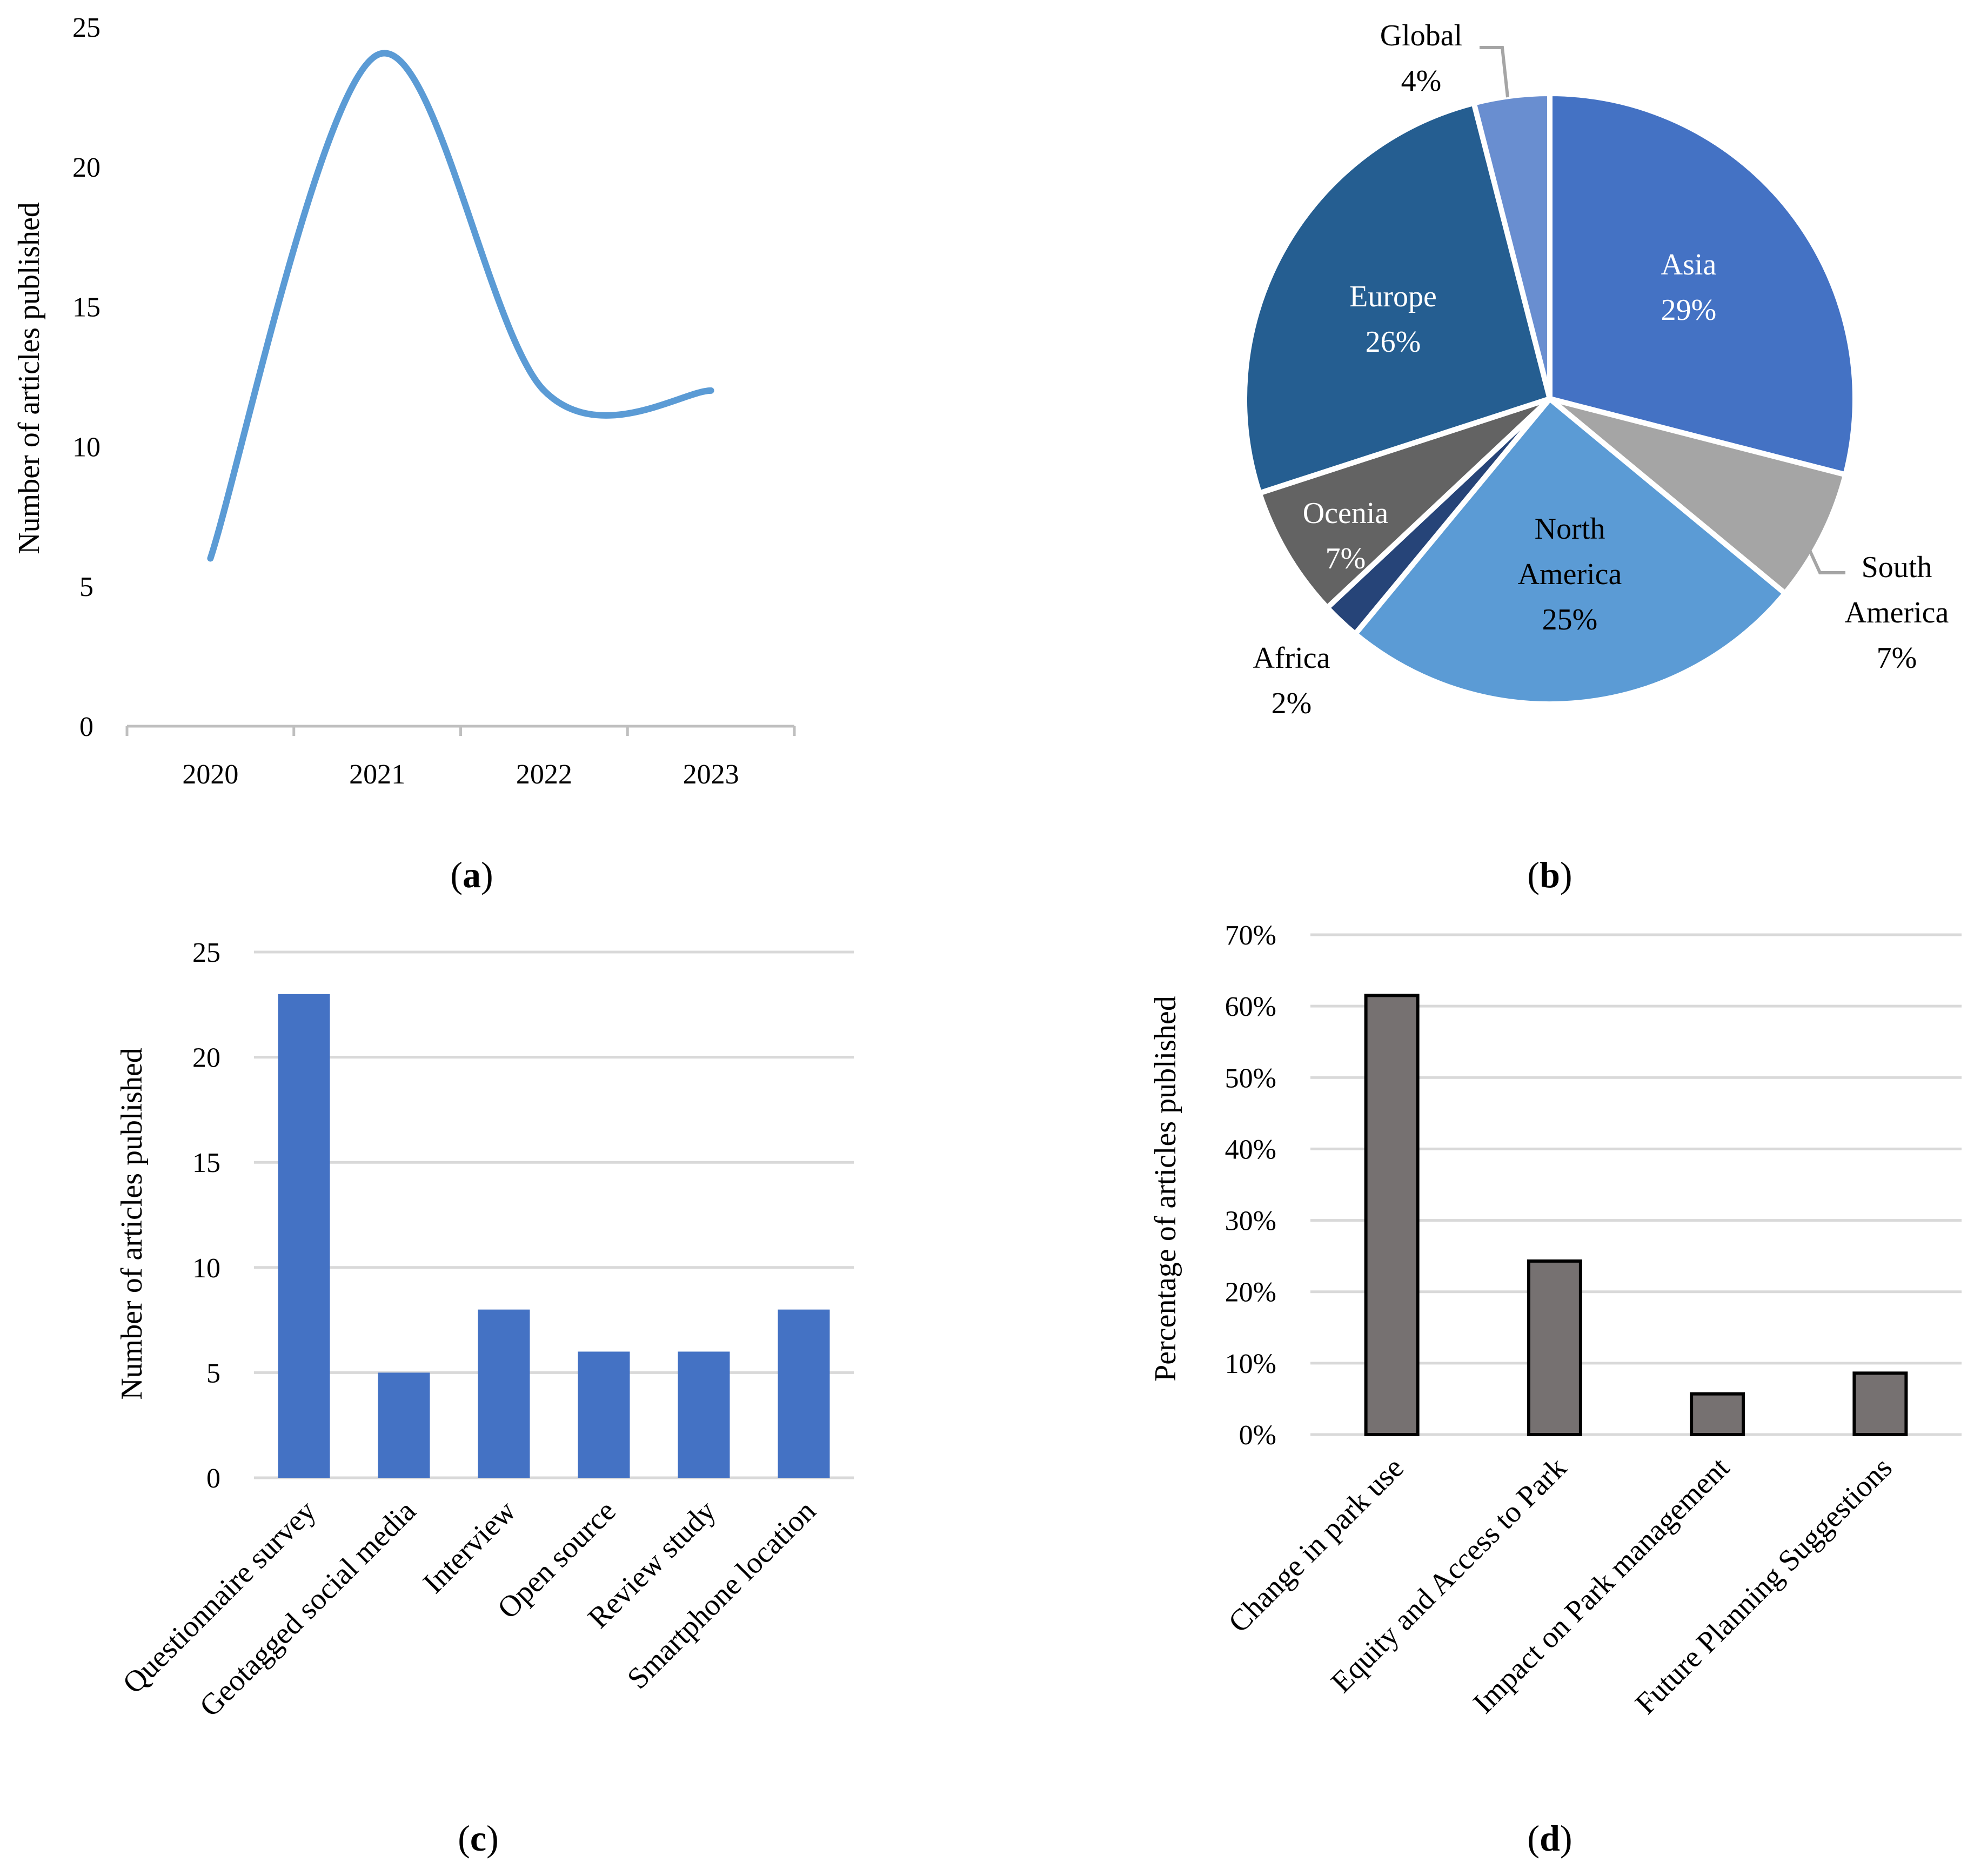 This screenshot has height=1876, width=1974. I want to click on panel-d-y-tick-label: 40%, so click(1250, 1149).